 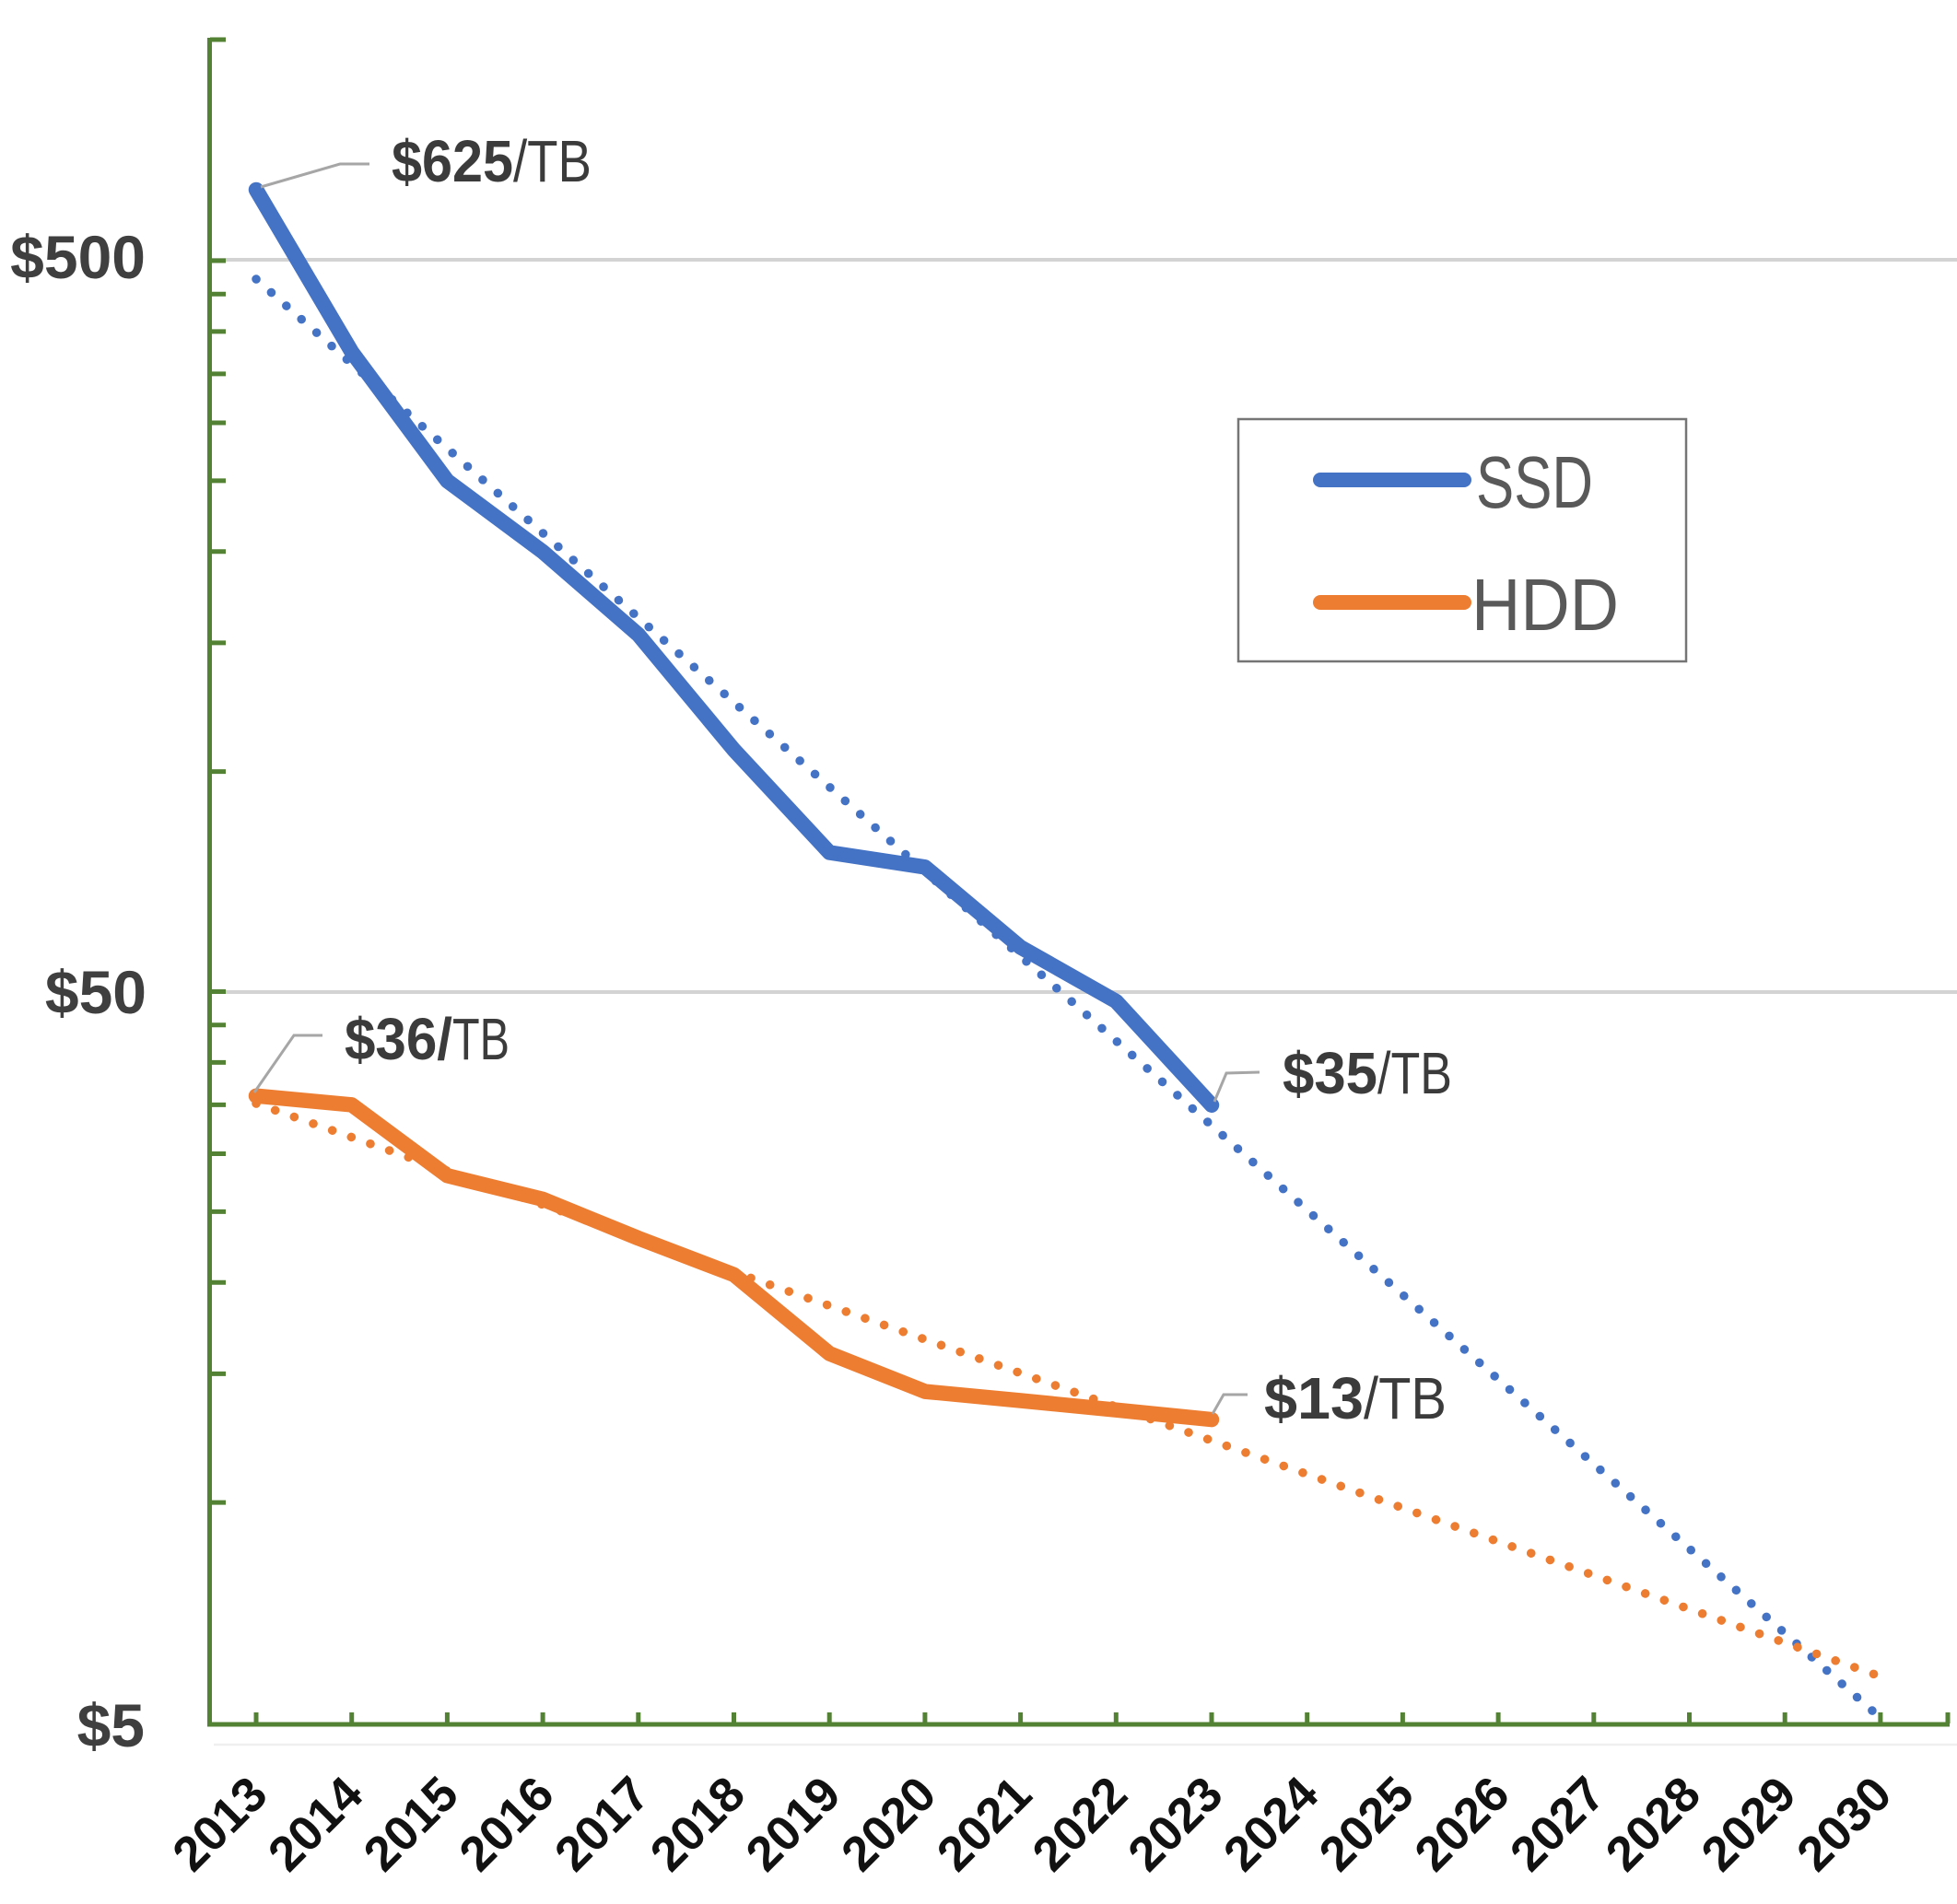 I want to click on svg-text: $500, so click(x=78, y=257).